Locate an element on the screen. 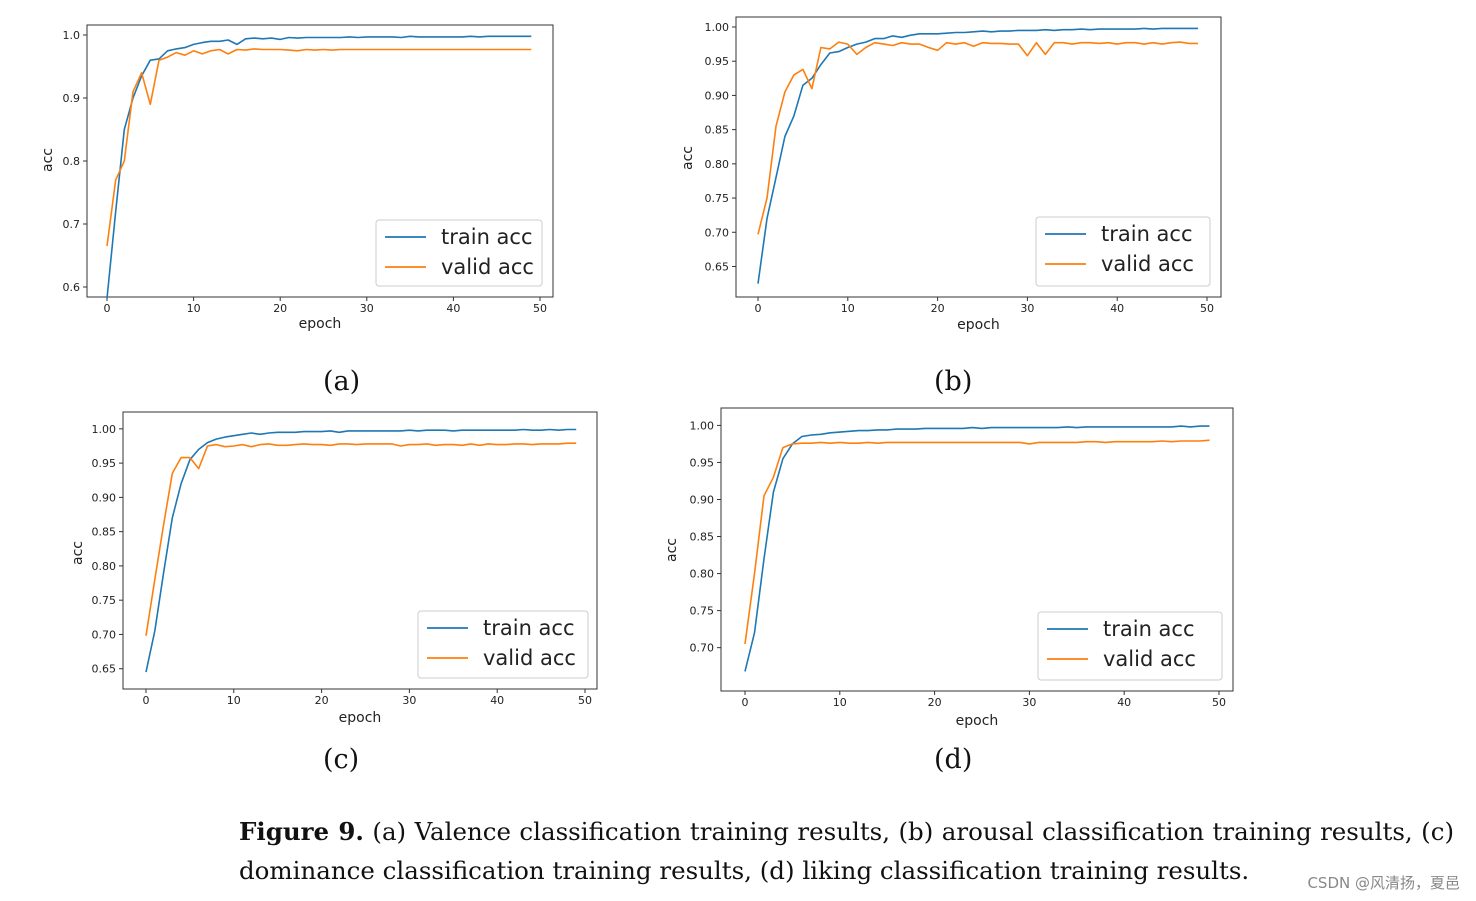 This screenshot has width=1476, height=901. y-tick-label: 0.8 is located at coordinates (72, 161).